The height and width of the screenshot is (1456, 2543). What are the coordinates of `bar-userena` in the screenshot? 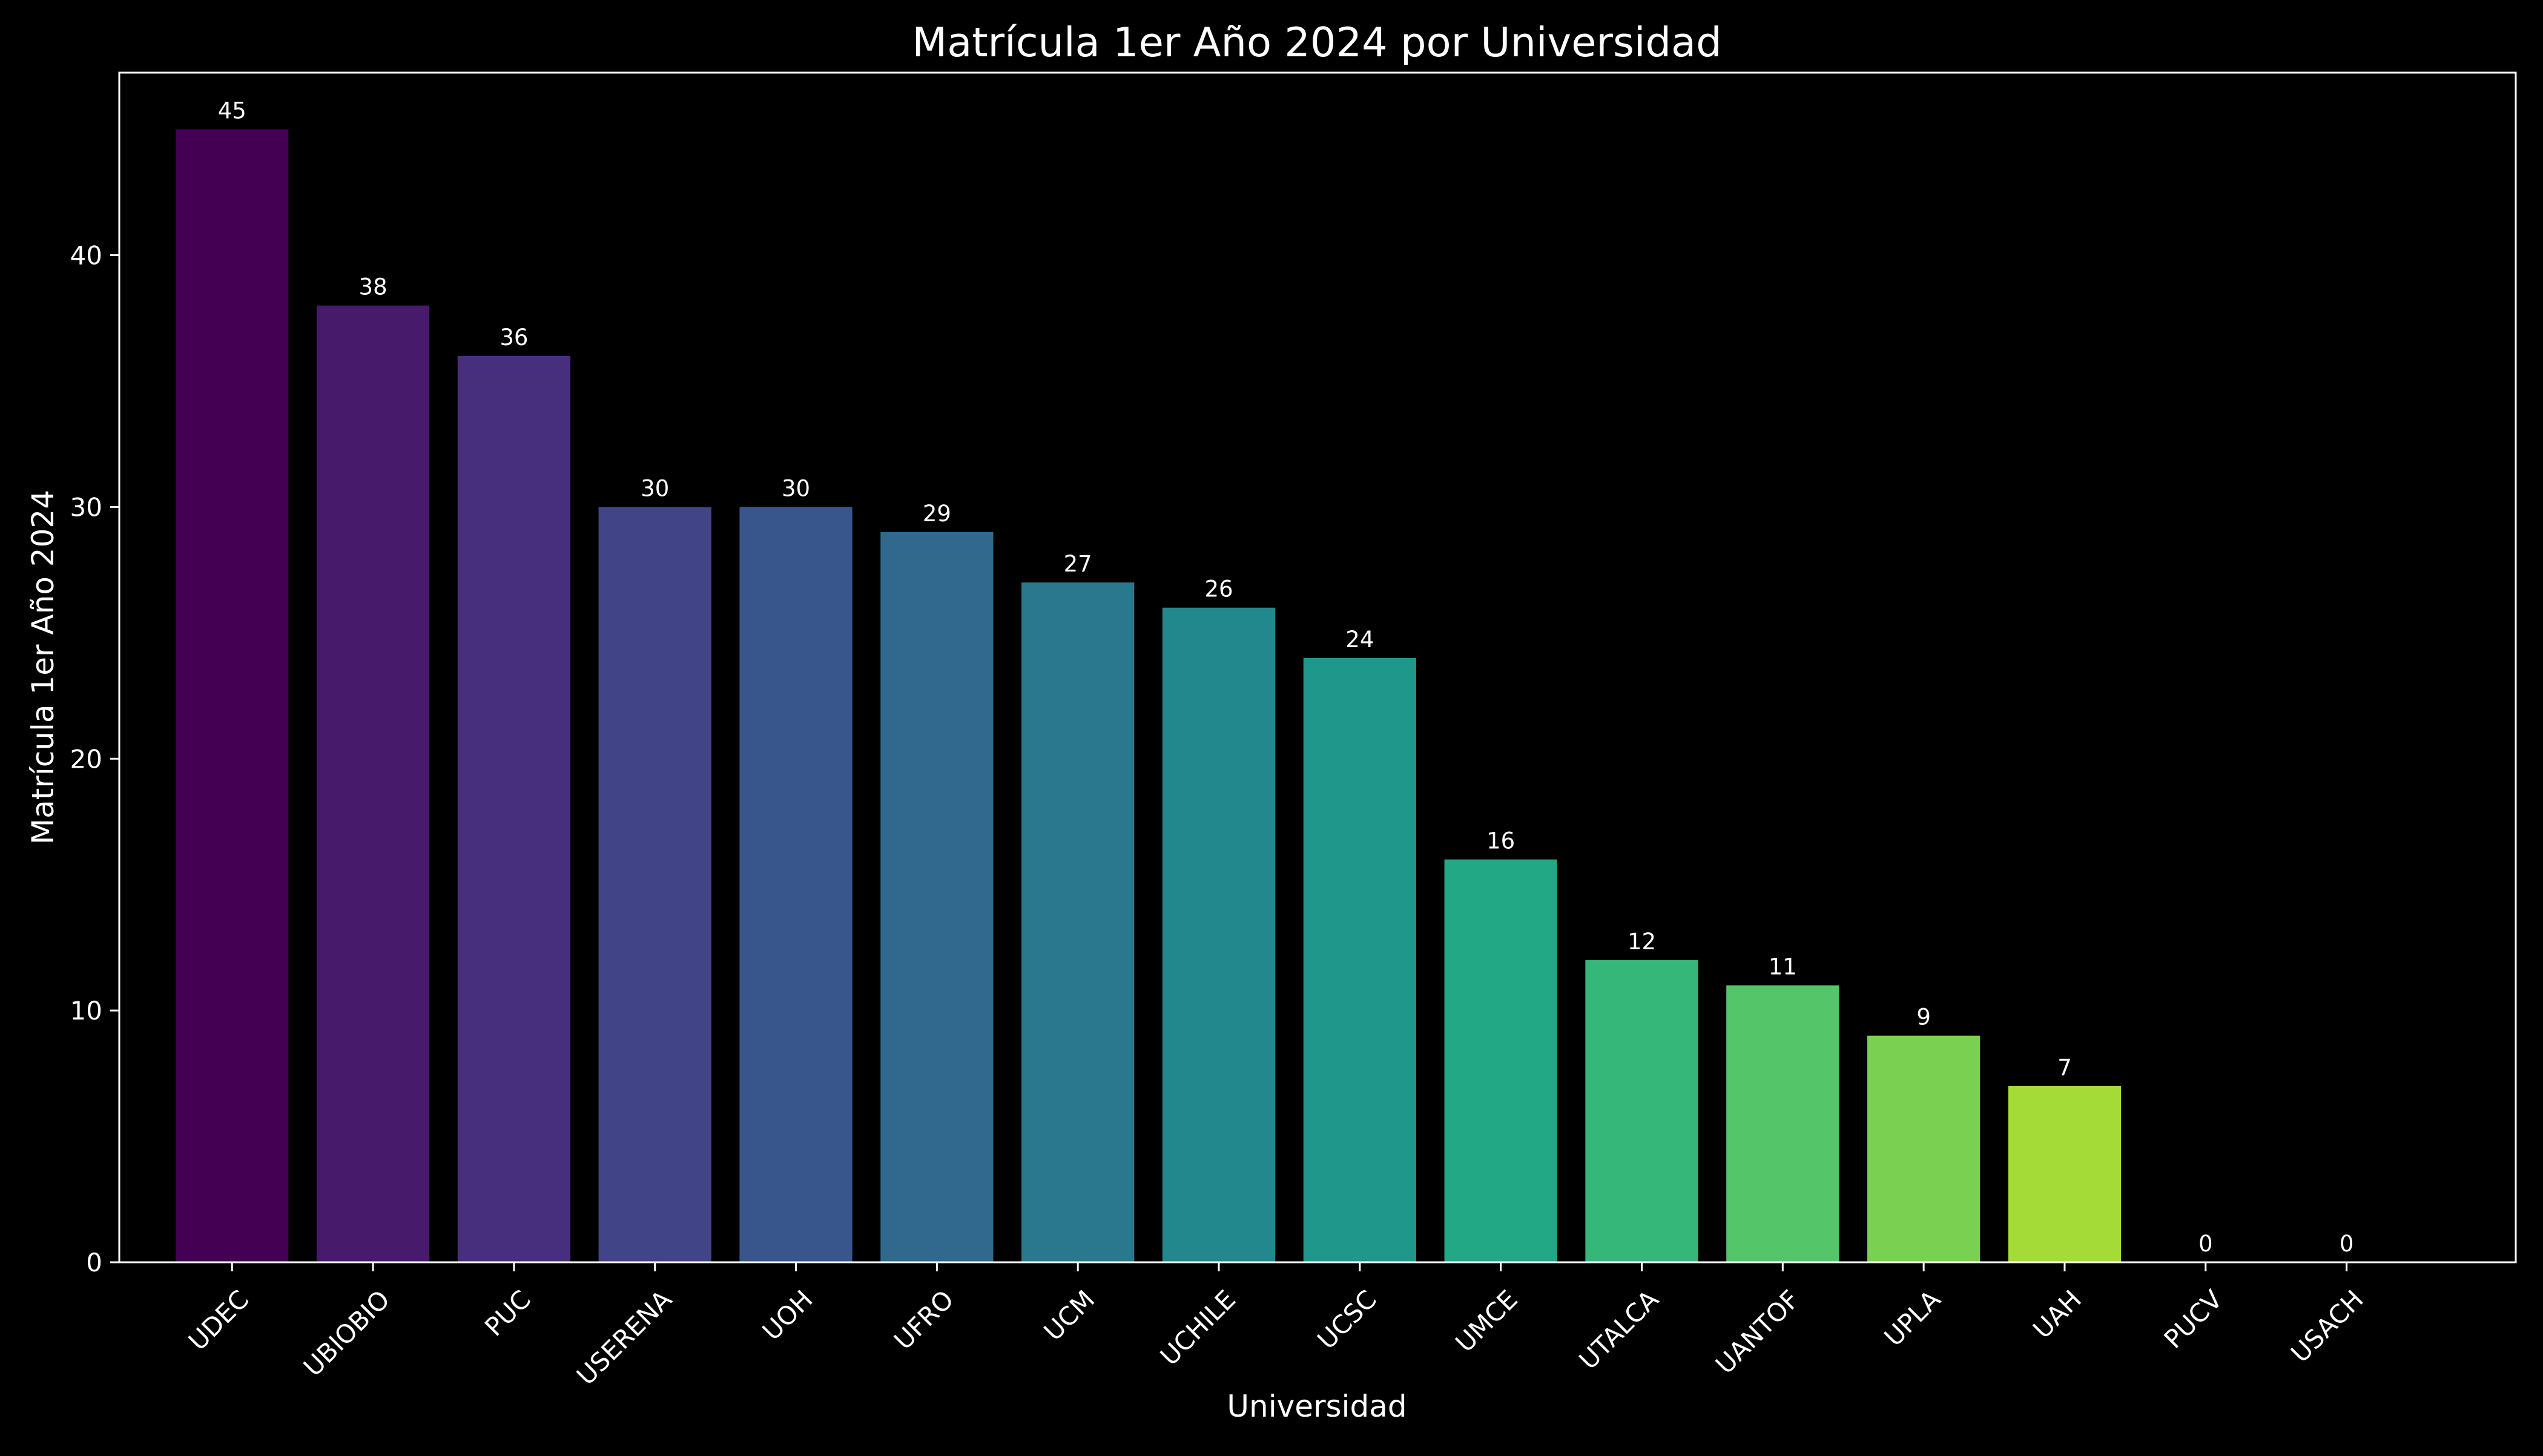 It's located at (654, 884).